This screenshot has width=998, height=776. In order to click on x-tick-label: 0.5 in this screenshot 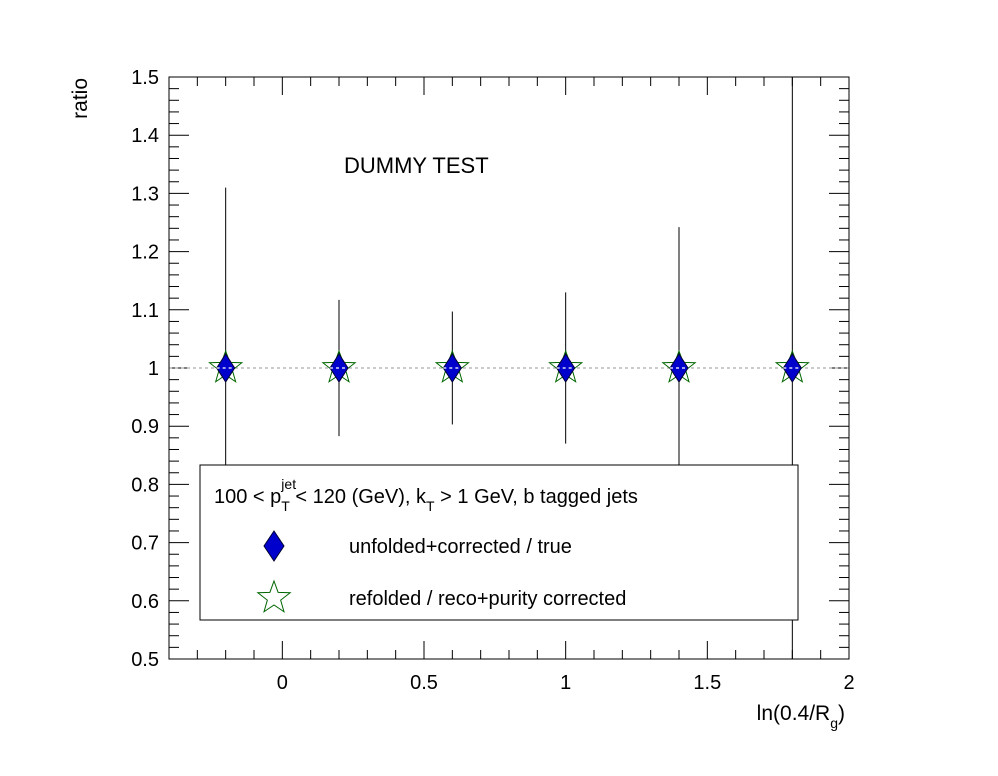, I will do `click(424, 683)`.